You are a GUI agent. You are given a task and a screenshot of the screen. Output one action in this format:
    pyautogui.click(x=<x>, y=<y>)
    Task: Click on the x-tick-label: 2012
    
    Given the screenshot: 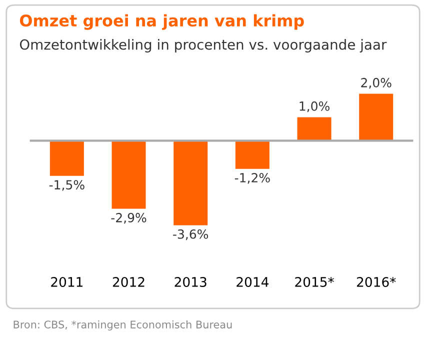 What is the action you would take?
    pyautogui.click(x=128, y=281)
    